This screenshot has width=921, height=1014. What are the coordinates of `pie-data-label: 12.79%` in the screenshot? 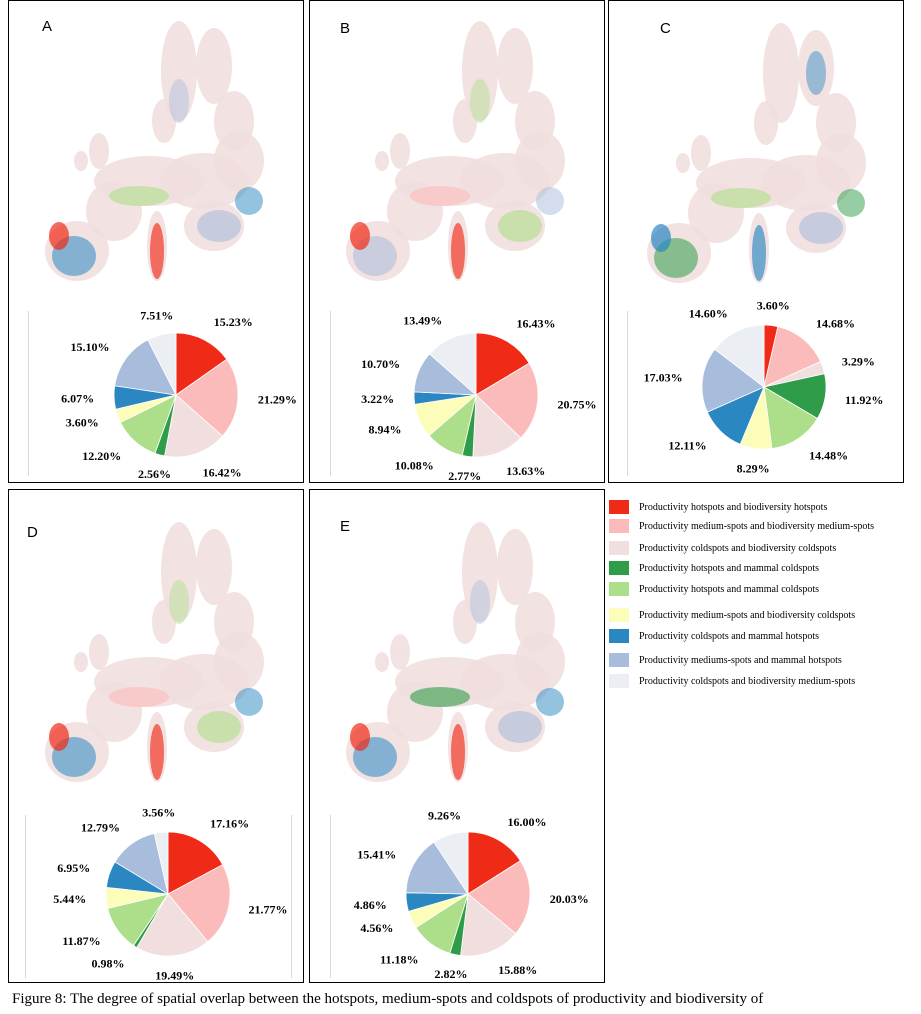 It's located at (100, 828).